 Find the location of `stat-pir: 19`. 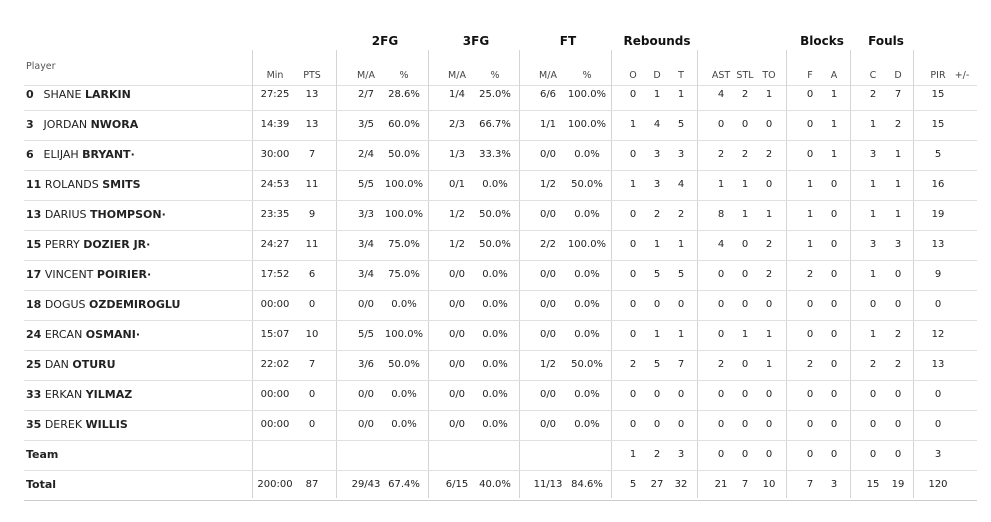

stat-pir: 19 is located at coordinates (938, 214).